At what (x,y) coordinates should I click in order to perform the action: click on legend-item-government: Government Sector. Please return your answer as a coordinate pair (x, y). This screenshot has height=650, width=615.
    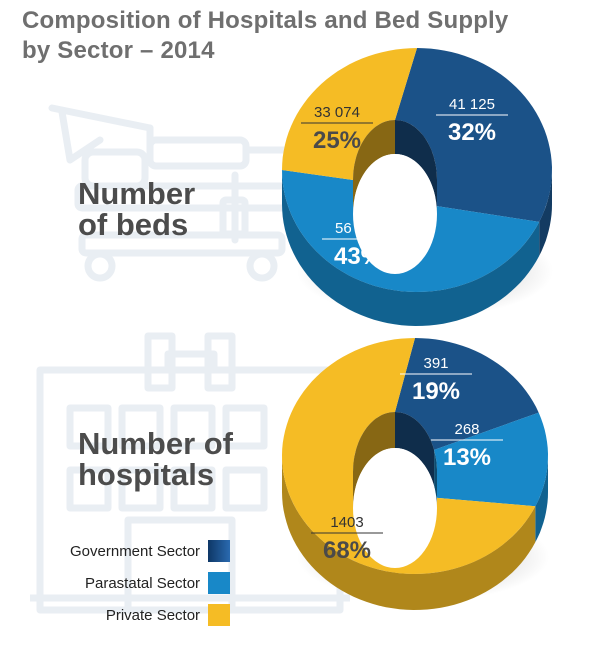
    Looking at the image, I should click on (150, 551).